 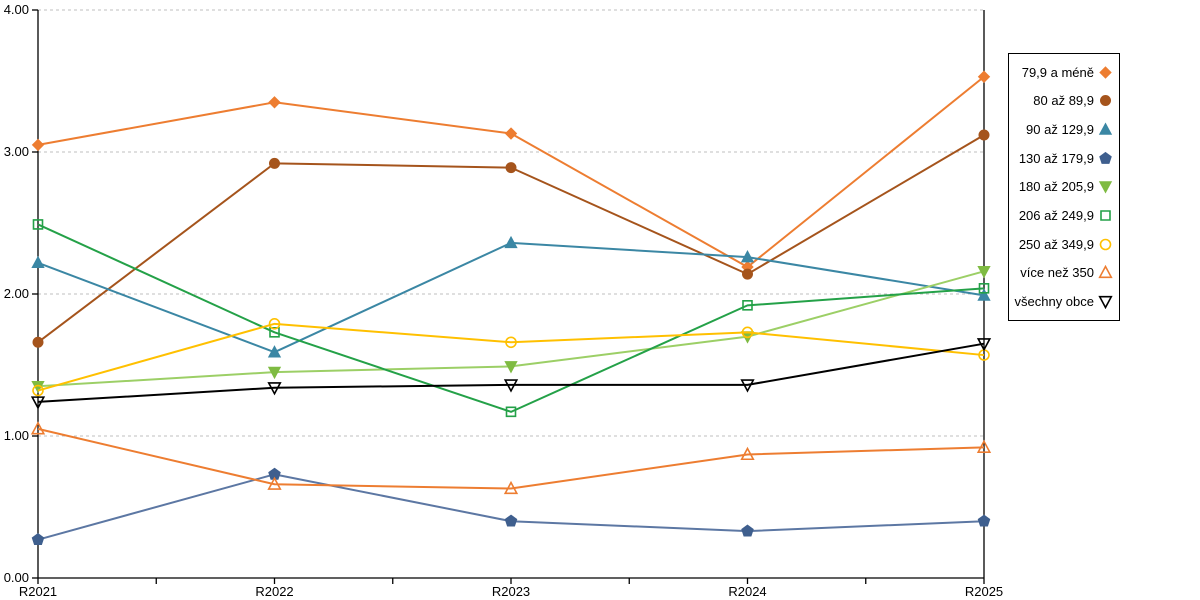 I want to click on legend-label: 79,9 a méně, so click(x=1057, y=72).